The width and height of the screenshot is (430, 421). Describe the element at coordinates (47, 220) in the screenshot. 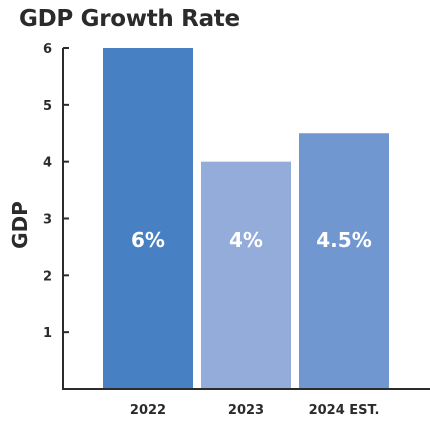

I see `y-tick-label-3: 3` at that location.